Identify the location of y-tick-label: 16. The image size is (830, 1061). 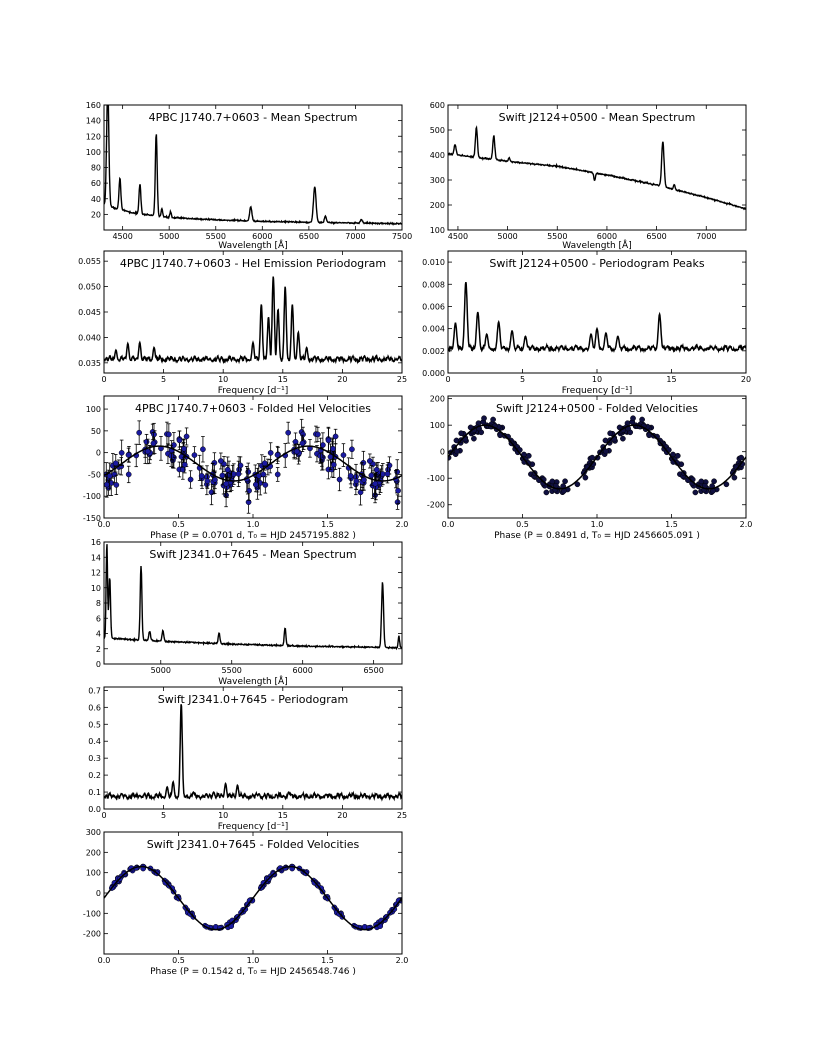
(96, 542).